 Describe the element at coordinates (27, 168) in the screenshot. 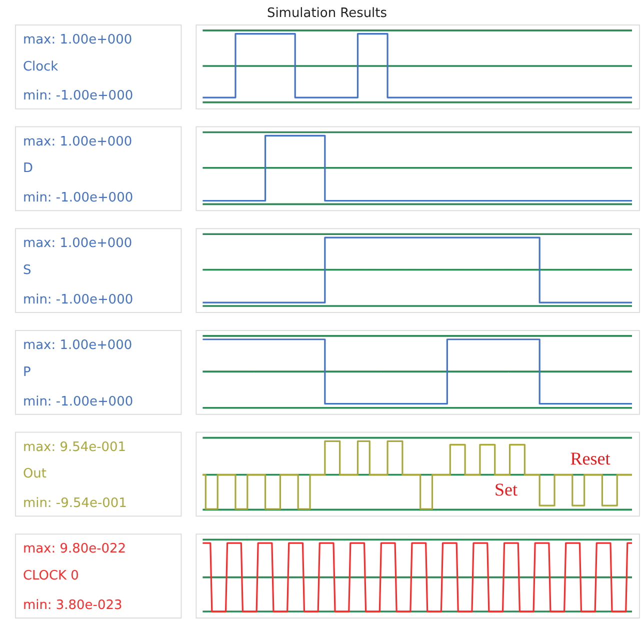

I see `y-axis-title: D` at that location.